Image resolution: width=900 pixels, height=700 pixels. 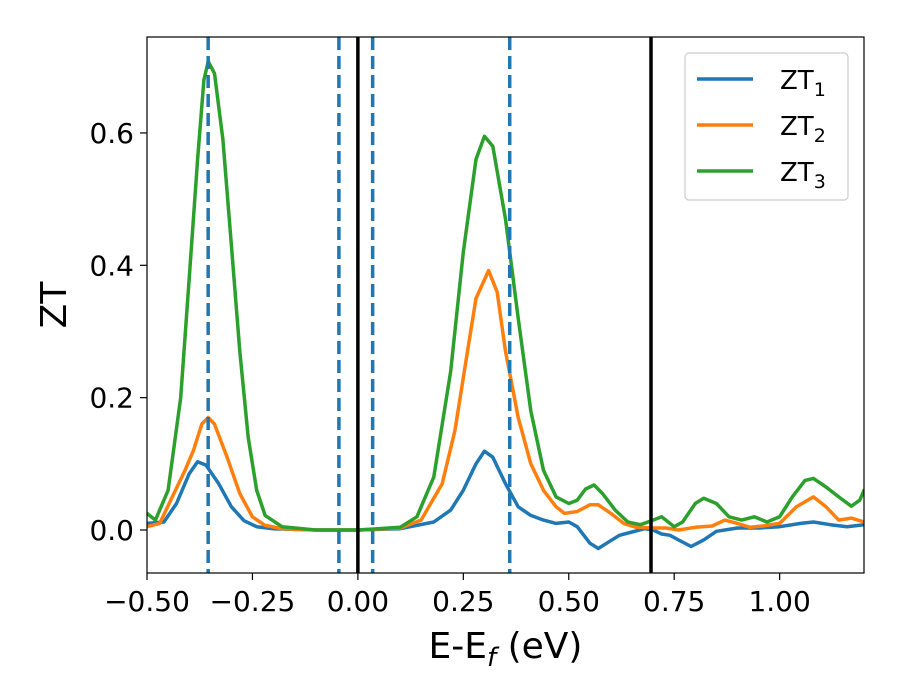 What do you see at coordinates (569, 601) in the screenshot?
I see `x-tick-label: 0.50` at bounding box center [569, 601].